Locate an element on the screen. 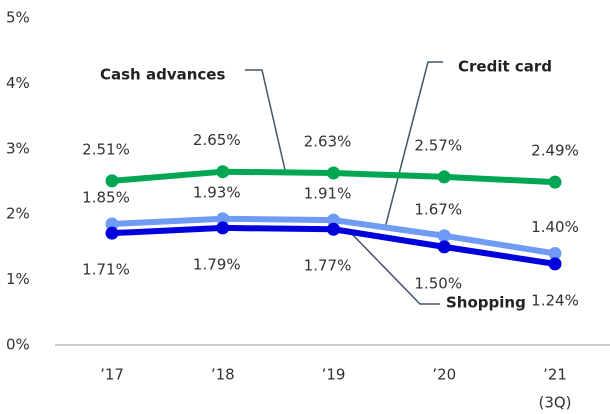  series-label: Cash advances is located at coordinates (162, 75).